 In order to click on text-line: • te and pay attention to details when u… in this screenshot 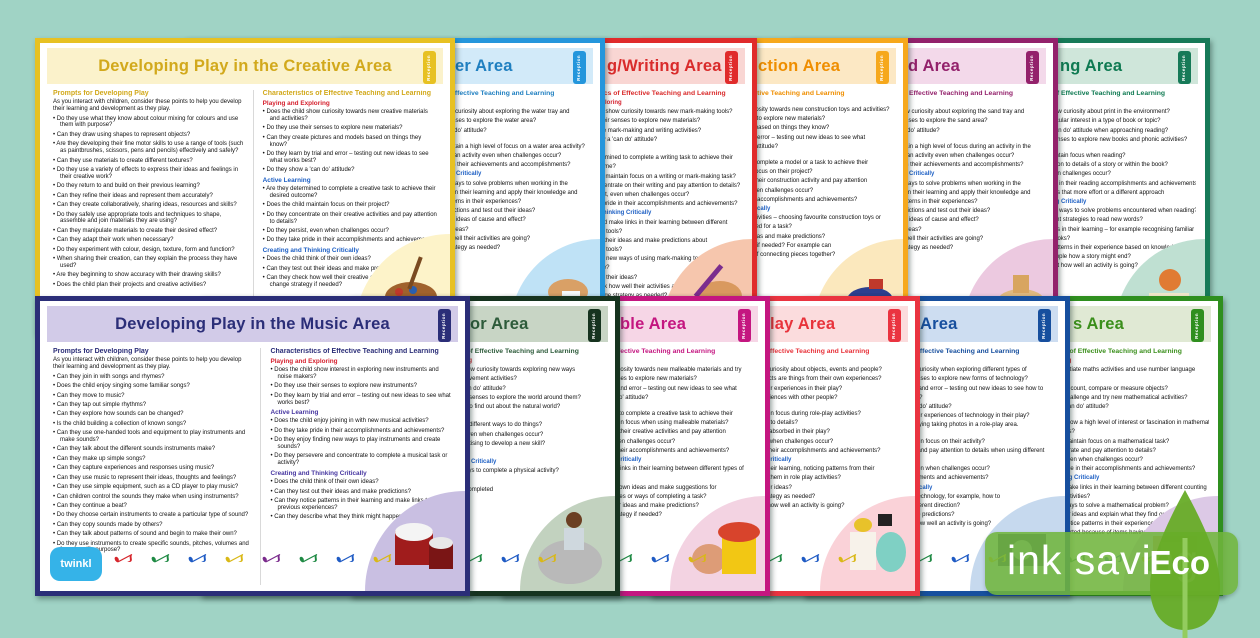, I will do `click(976, 450)`.